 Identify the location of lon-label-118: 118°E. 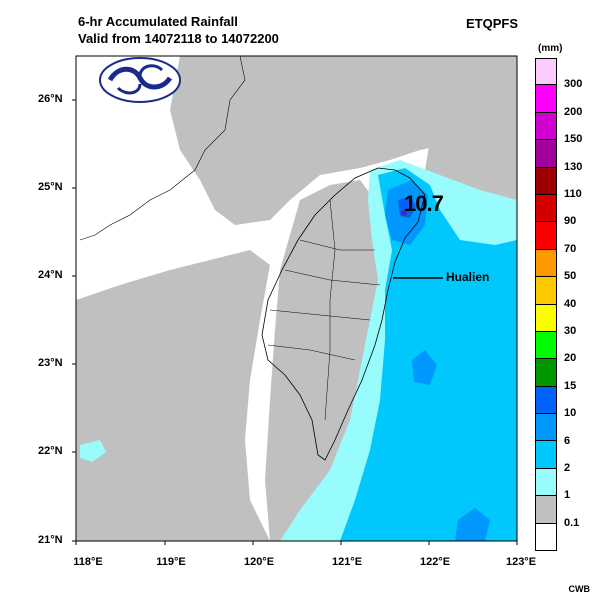
(88, 562).